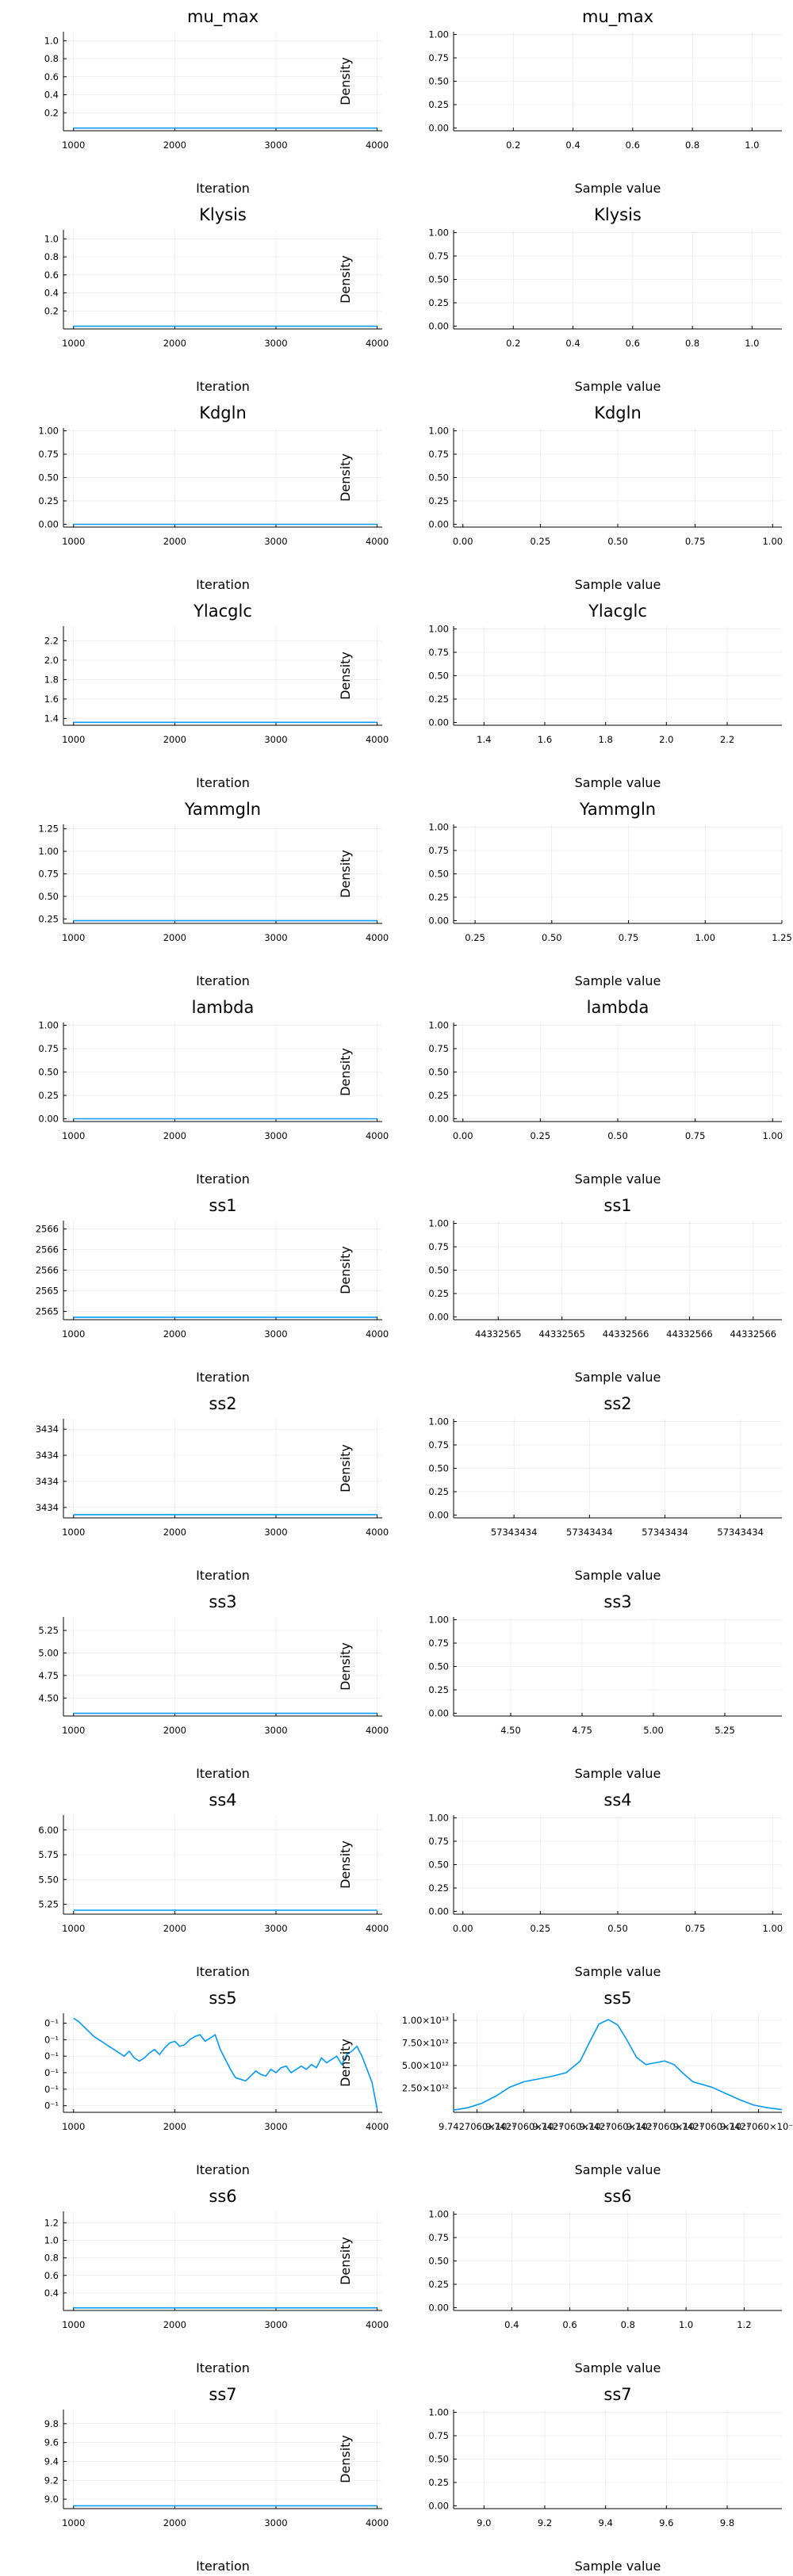  What do you see at coordinates (582, 1730) in the screenshot?
I see `x-tick-label: 4.75` at bounding box center [582, 1730].